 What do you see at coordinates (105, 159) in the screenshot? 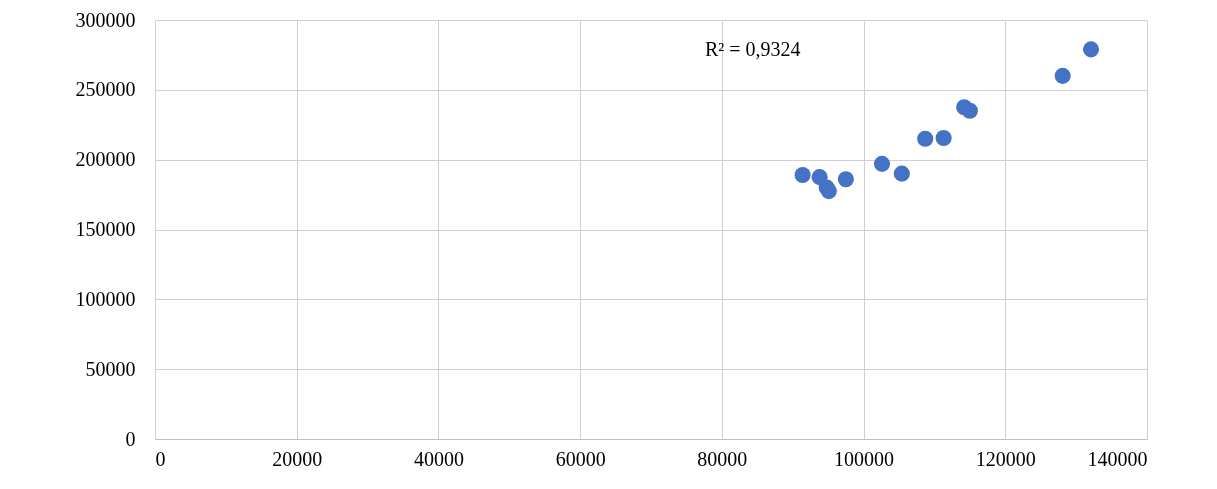
I see `y-tick-label: 200000` at bounding box center [105, 159].